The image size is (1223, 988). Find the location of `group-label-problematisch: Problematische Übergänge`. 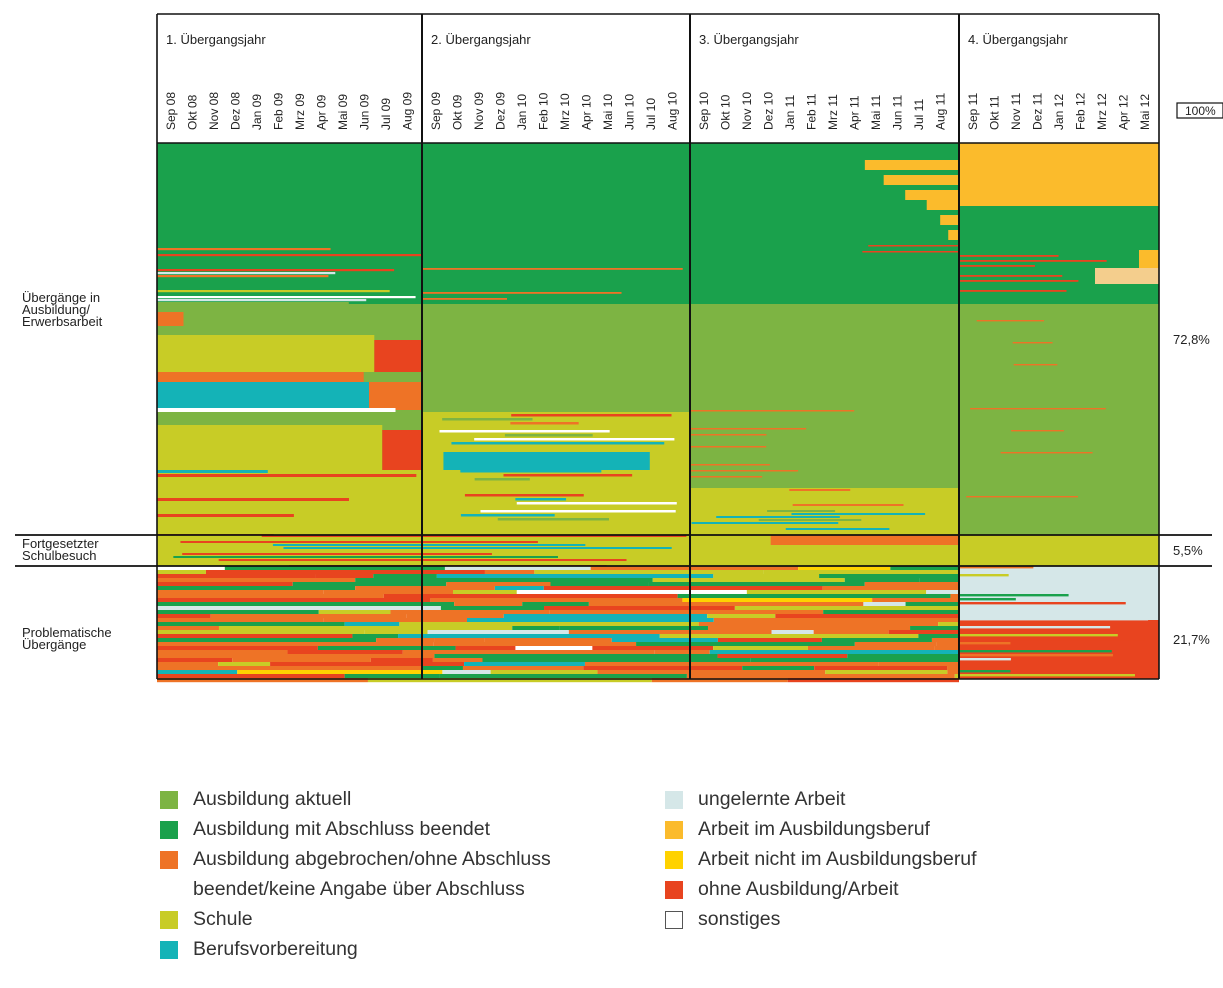

group-label-problematisch: Problematische Übergänge is located at coordinates (67, 638).